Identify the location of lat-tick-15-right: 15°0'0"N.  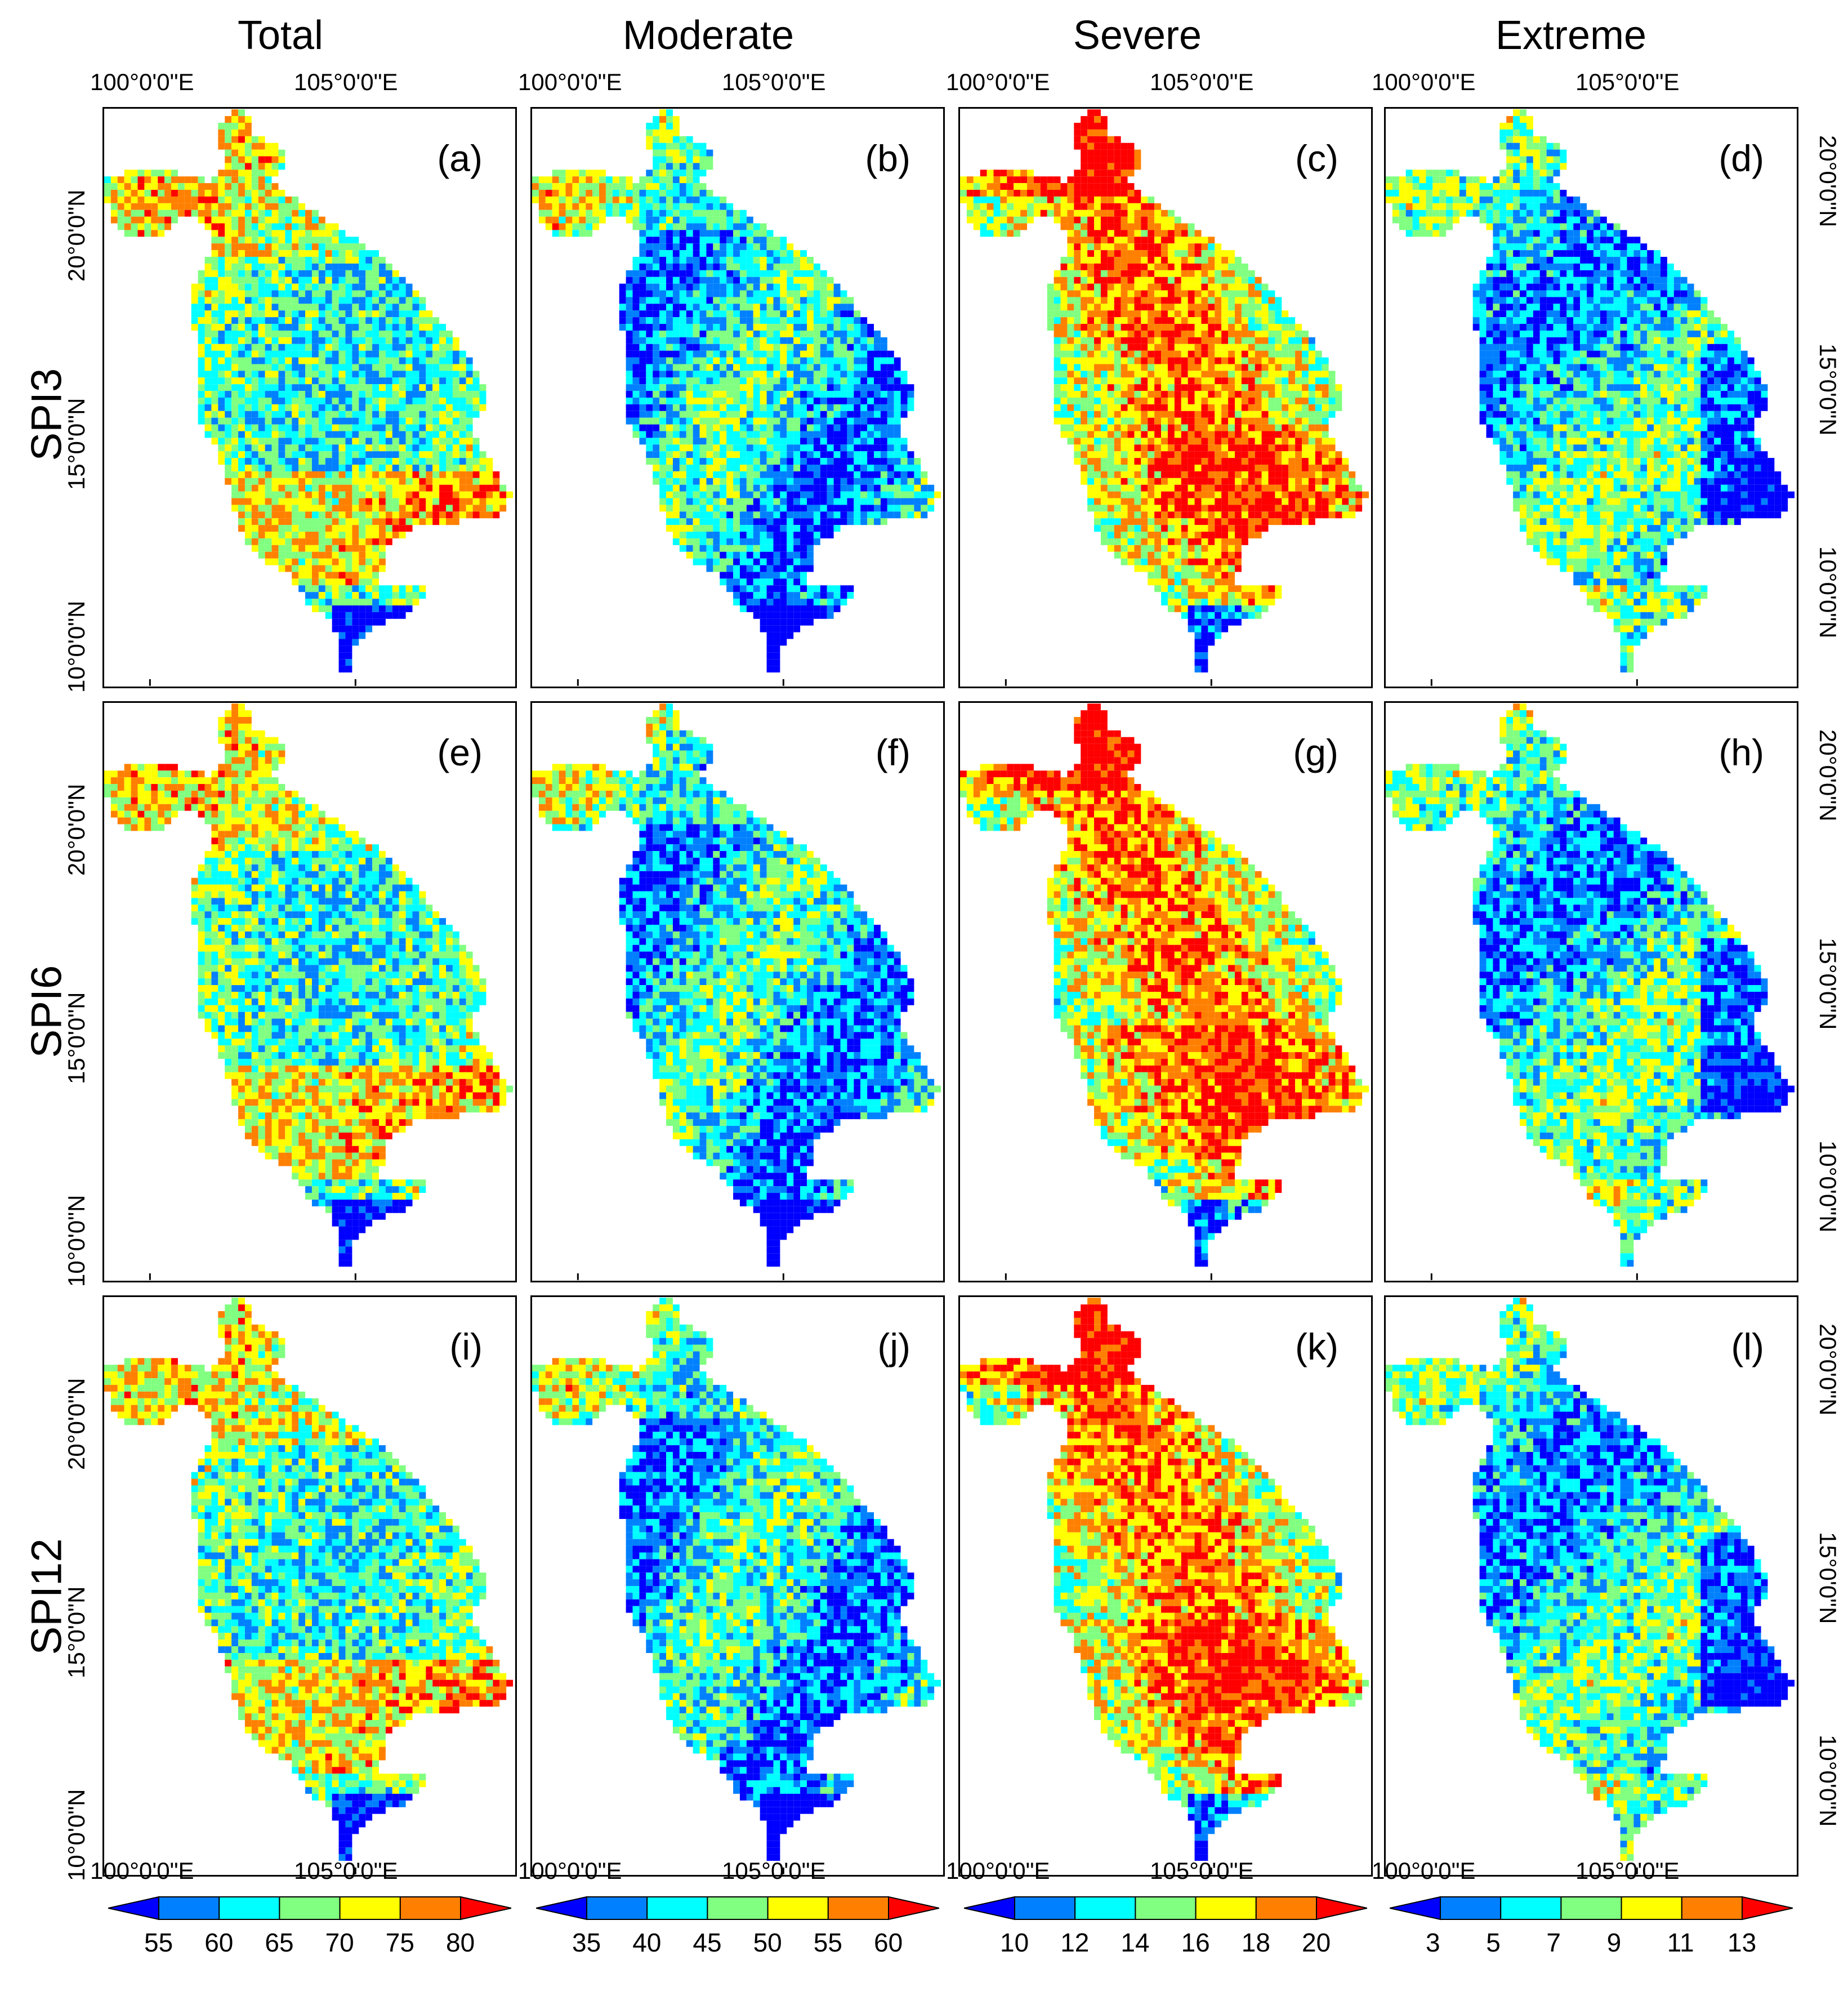
(1828, 390).